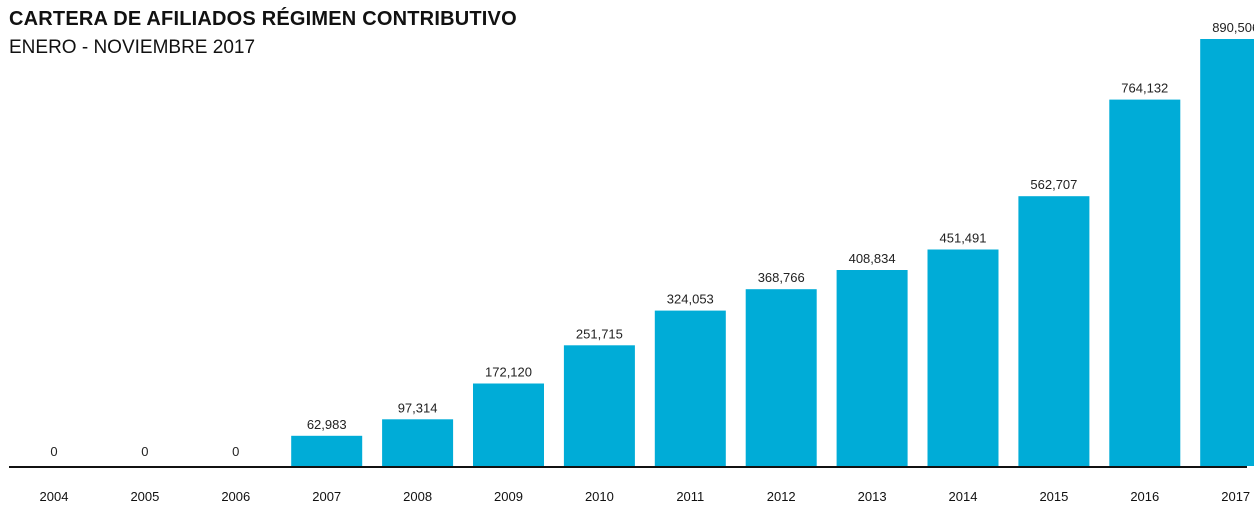 The width and height of the screenshot is (1254, 514). I want to click on bar-2007, so click(327, 450).